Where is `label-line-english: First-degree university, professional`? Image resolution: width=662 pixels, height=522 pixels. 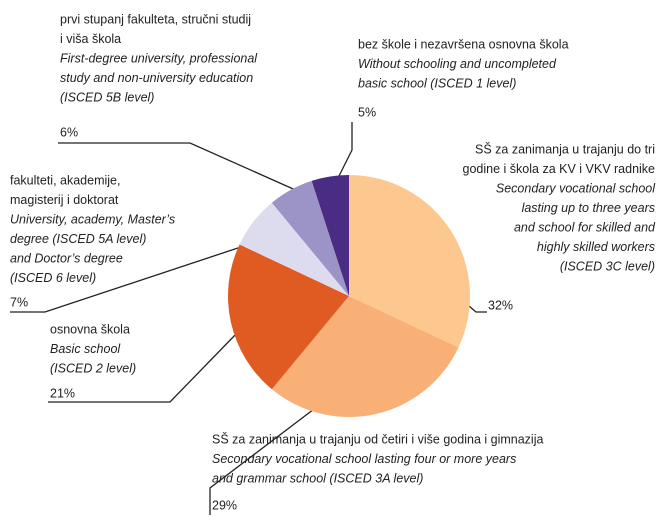 label-line-english: First-degree university, professional is located at coordinates (159, 58).